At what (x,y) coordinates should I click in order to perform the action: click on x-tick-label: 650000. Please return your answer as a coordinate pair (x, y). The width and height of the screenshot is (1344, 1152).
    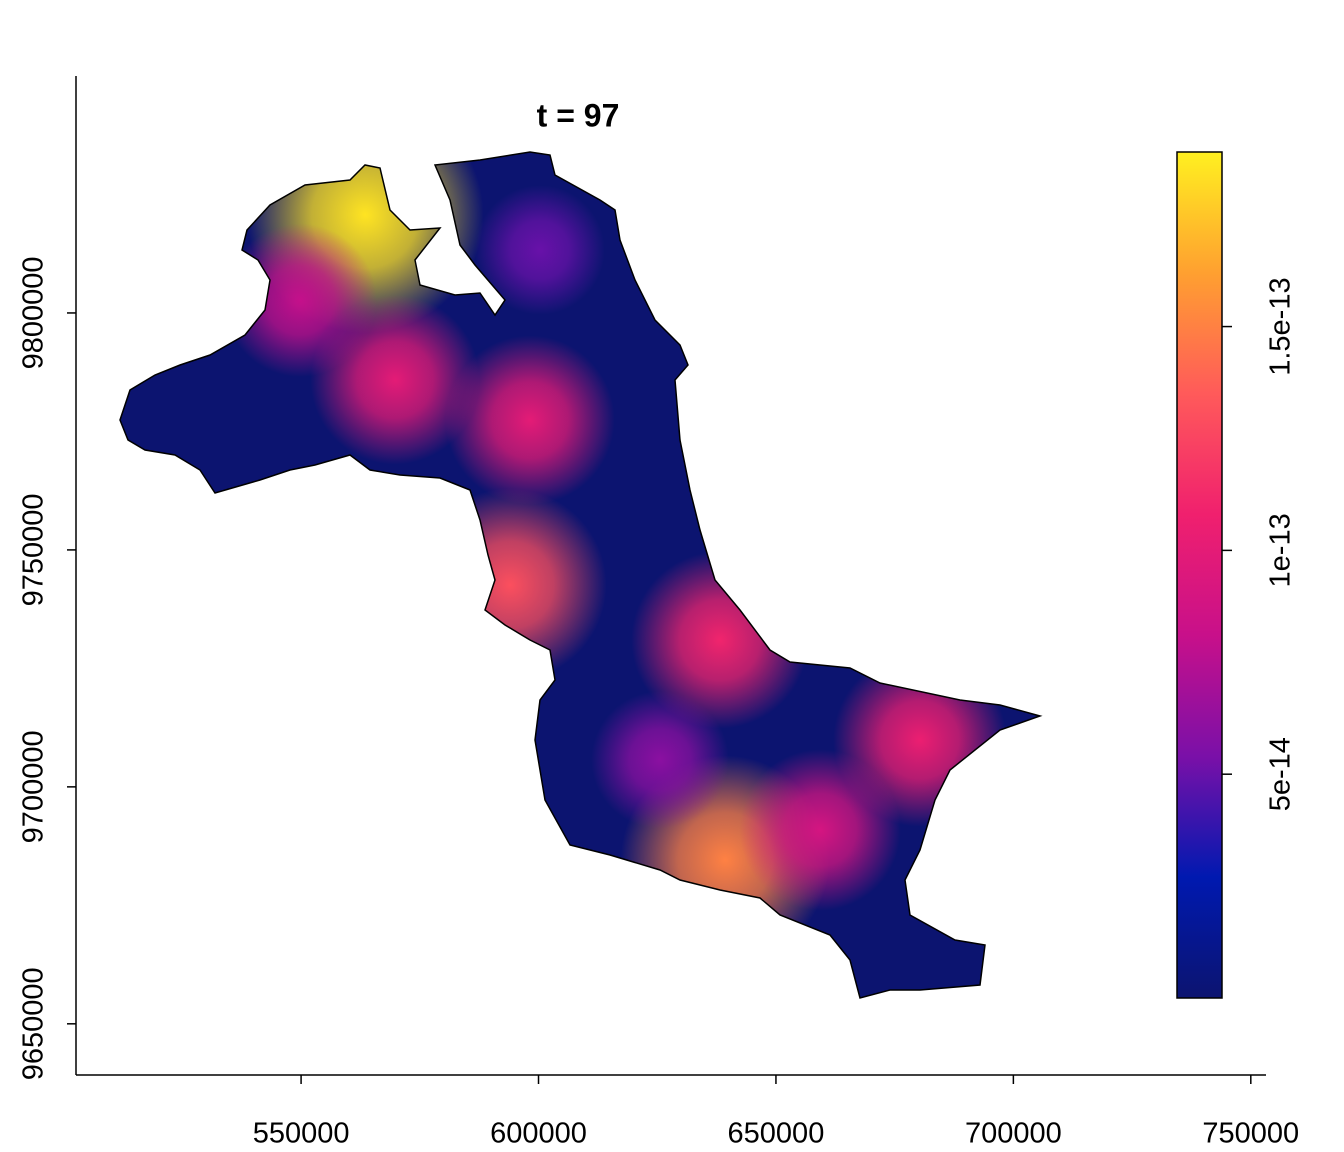
    Looking at the image, I should click on (776, 1134).